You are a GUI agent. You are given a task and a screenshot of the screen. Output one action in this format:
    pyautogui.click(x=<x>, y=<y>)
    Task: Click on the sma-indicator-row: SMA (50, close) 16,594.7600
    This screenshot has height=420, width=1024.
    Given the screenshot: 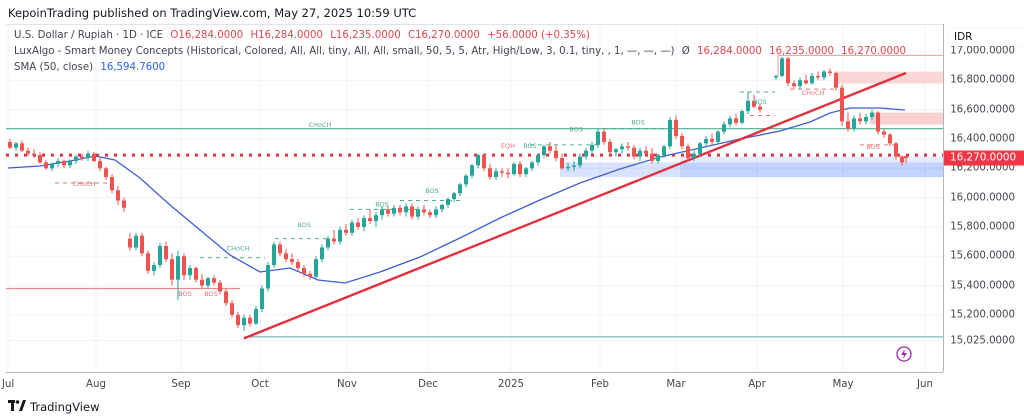 What is the action you would take?
    pyautogui.click(x=460, y=68)
    